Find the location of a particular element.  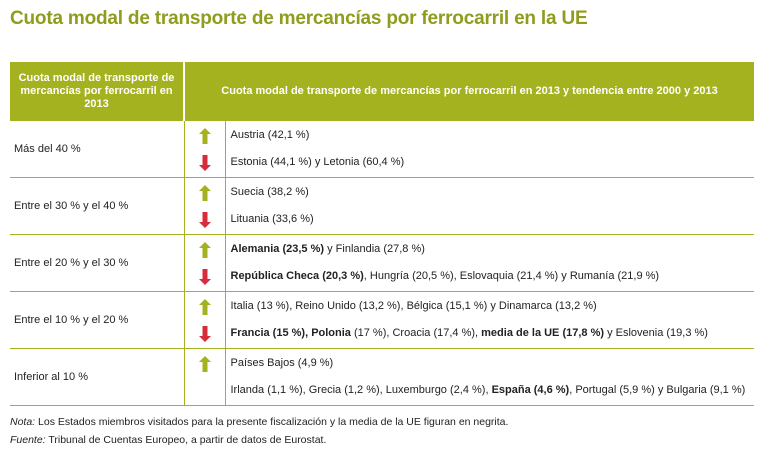

text: Países Bajos (4,9 %) is located at coordinates (282, 363).